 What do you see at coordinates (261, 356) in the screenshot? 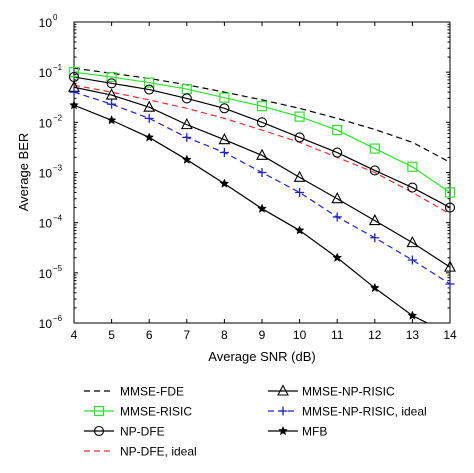
I see `x-axis-label: Average SNR (dB)` at bounding box center [261, 356].